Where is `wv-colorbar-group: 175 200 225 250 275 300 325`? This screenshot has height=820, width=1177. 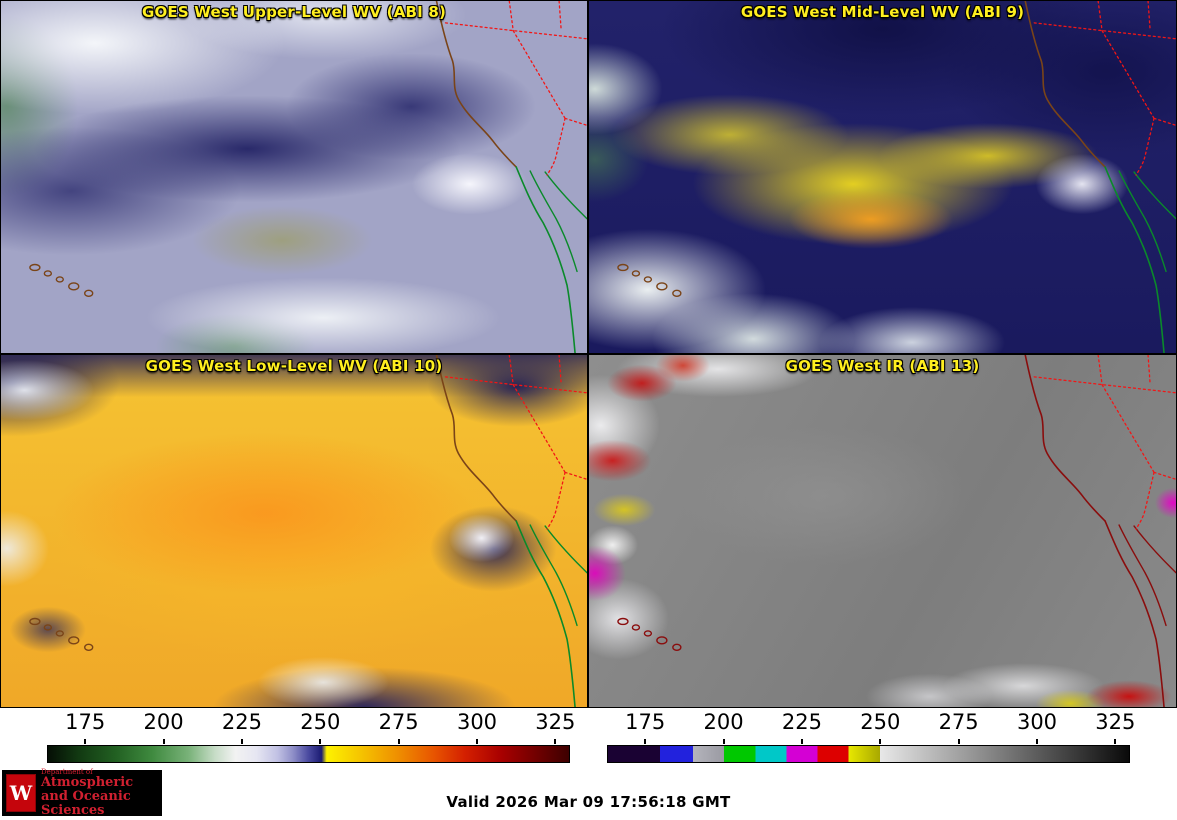
wv-colorbar-group: 175 200 225 250 275 300 325 is located at coordinates (294, 738).